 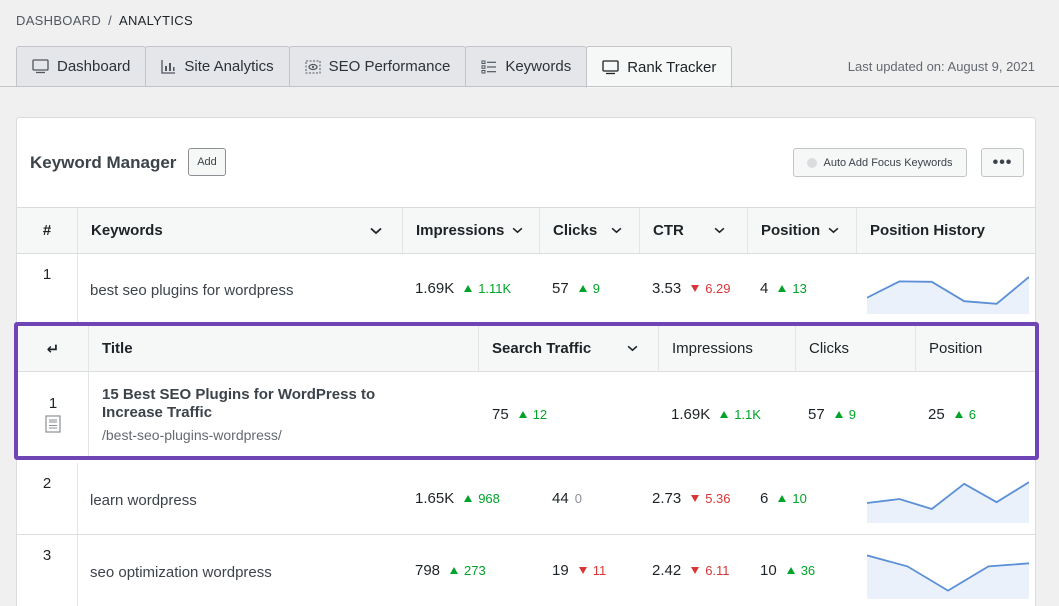 I want to click on delta-value: 9, so click(x=596, y=288).